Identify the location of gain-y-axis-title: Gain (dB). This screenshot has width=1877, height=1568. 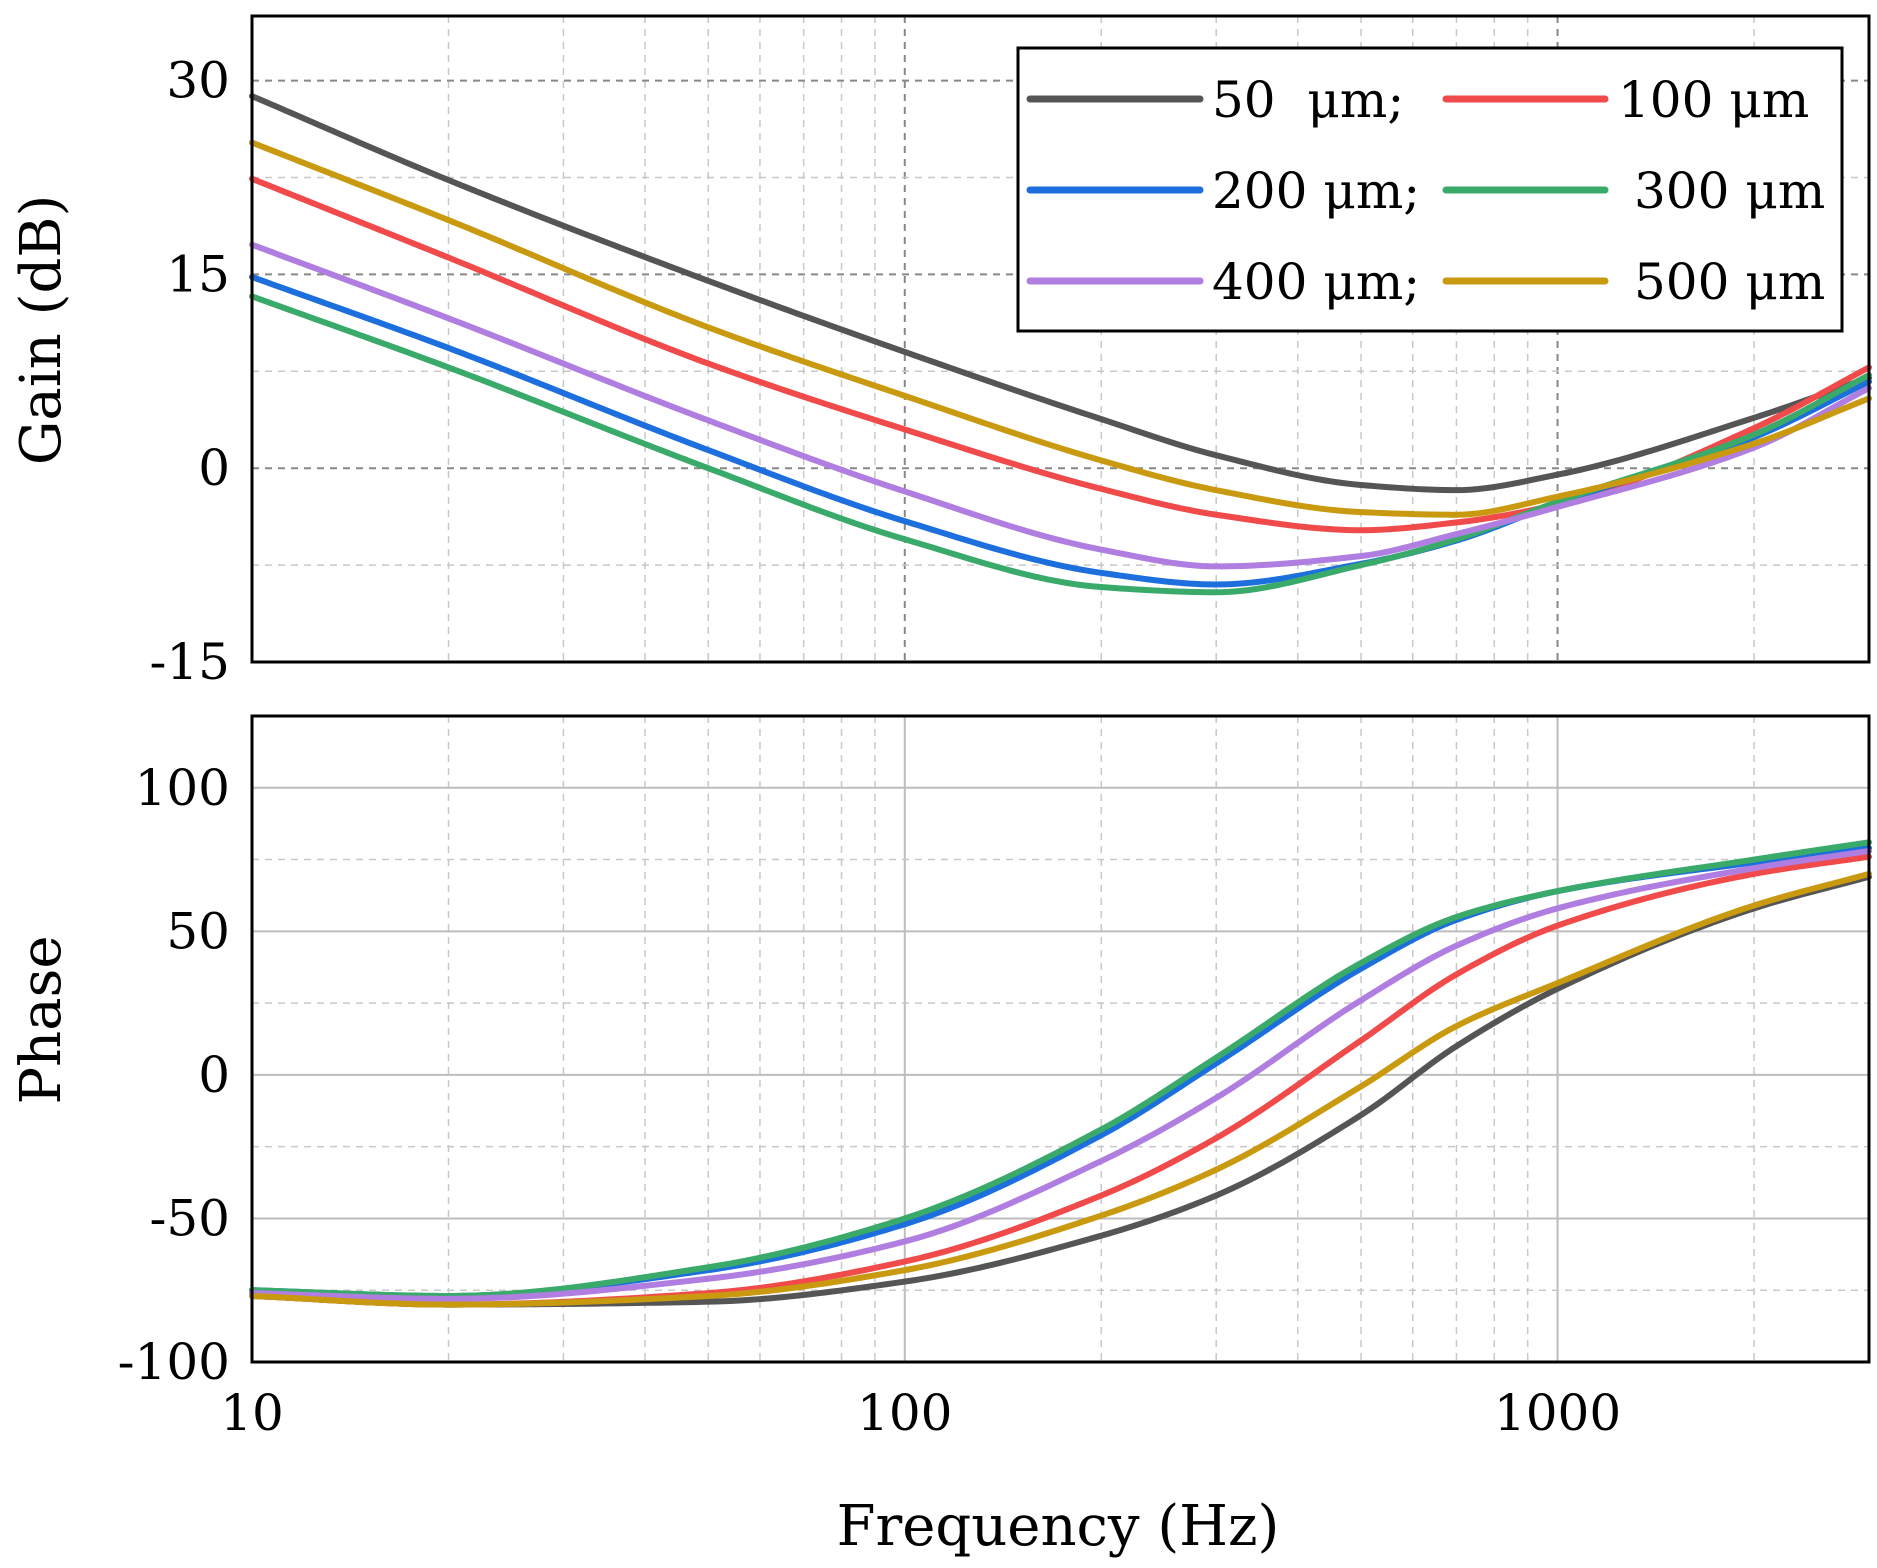
(41, 330).